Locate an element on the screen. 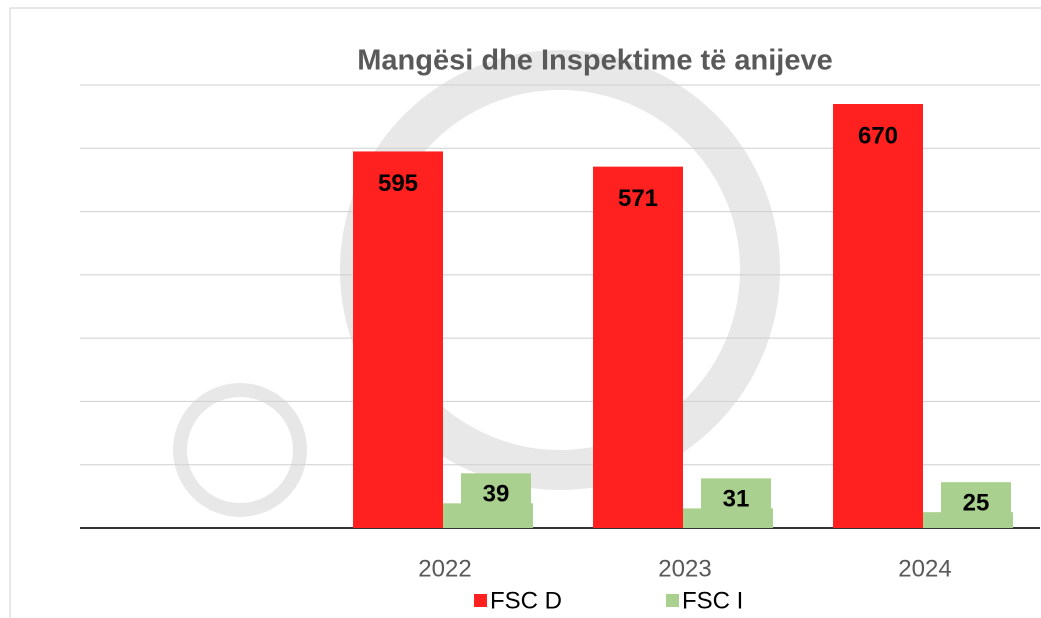 The width and height of the screenshot is (1041, 618). watermark-ring is located at coordinates (240, 450).